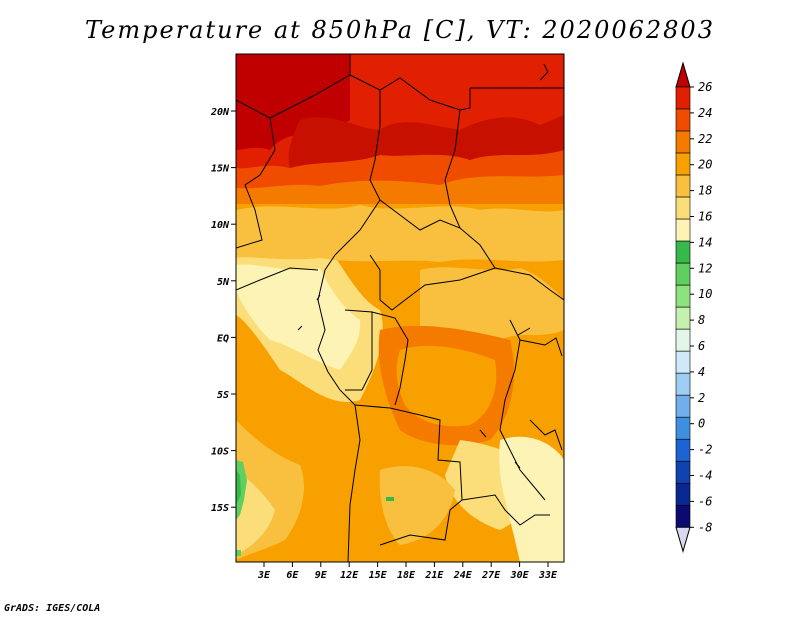 The width and height of the screenshot is (800, 618). Describe the element at coordinates (52, 608) in the screenshot. I see `footer-credit: GrADS: IGES/COLA` at that location.